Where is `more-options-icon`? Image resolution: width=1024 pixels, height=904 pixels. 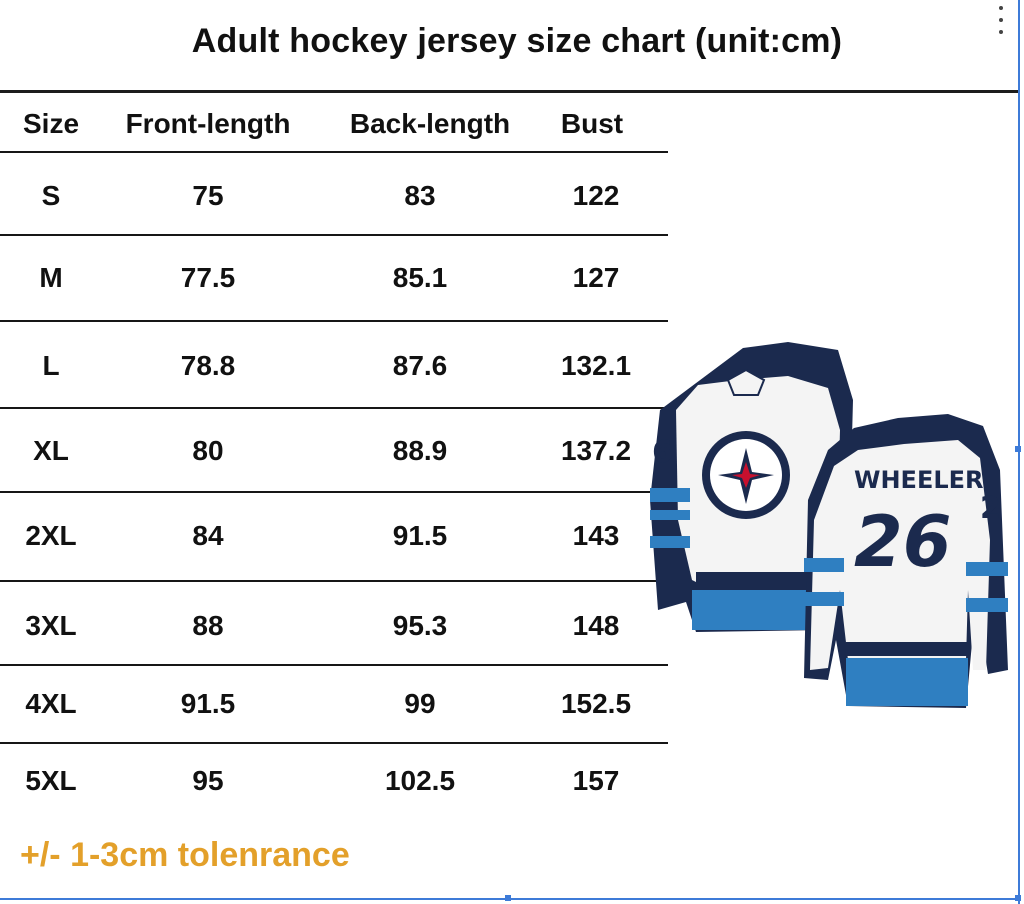 more-options-icon is located at coordinates (1001, 20).